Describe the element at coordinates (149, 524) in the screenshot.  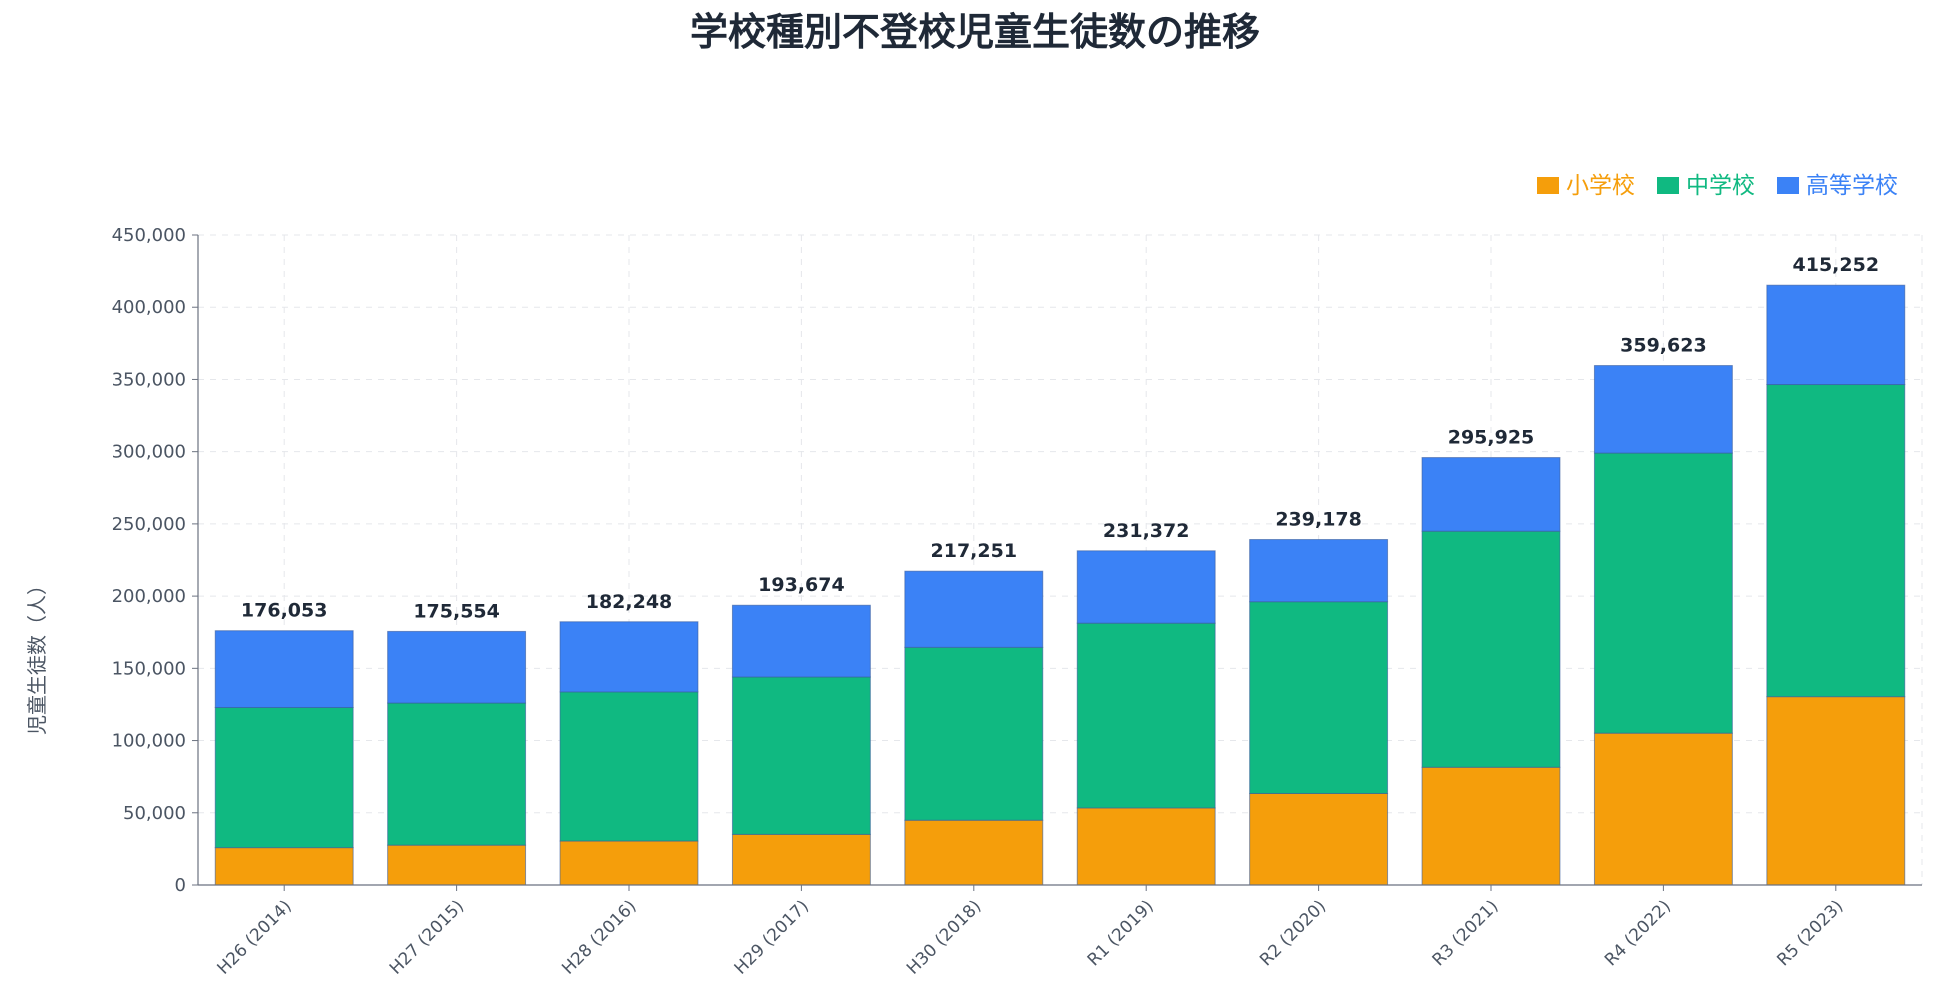
I see `y-tick-label: 250,000` at that location.